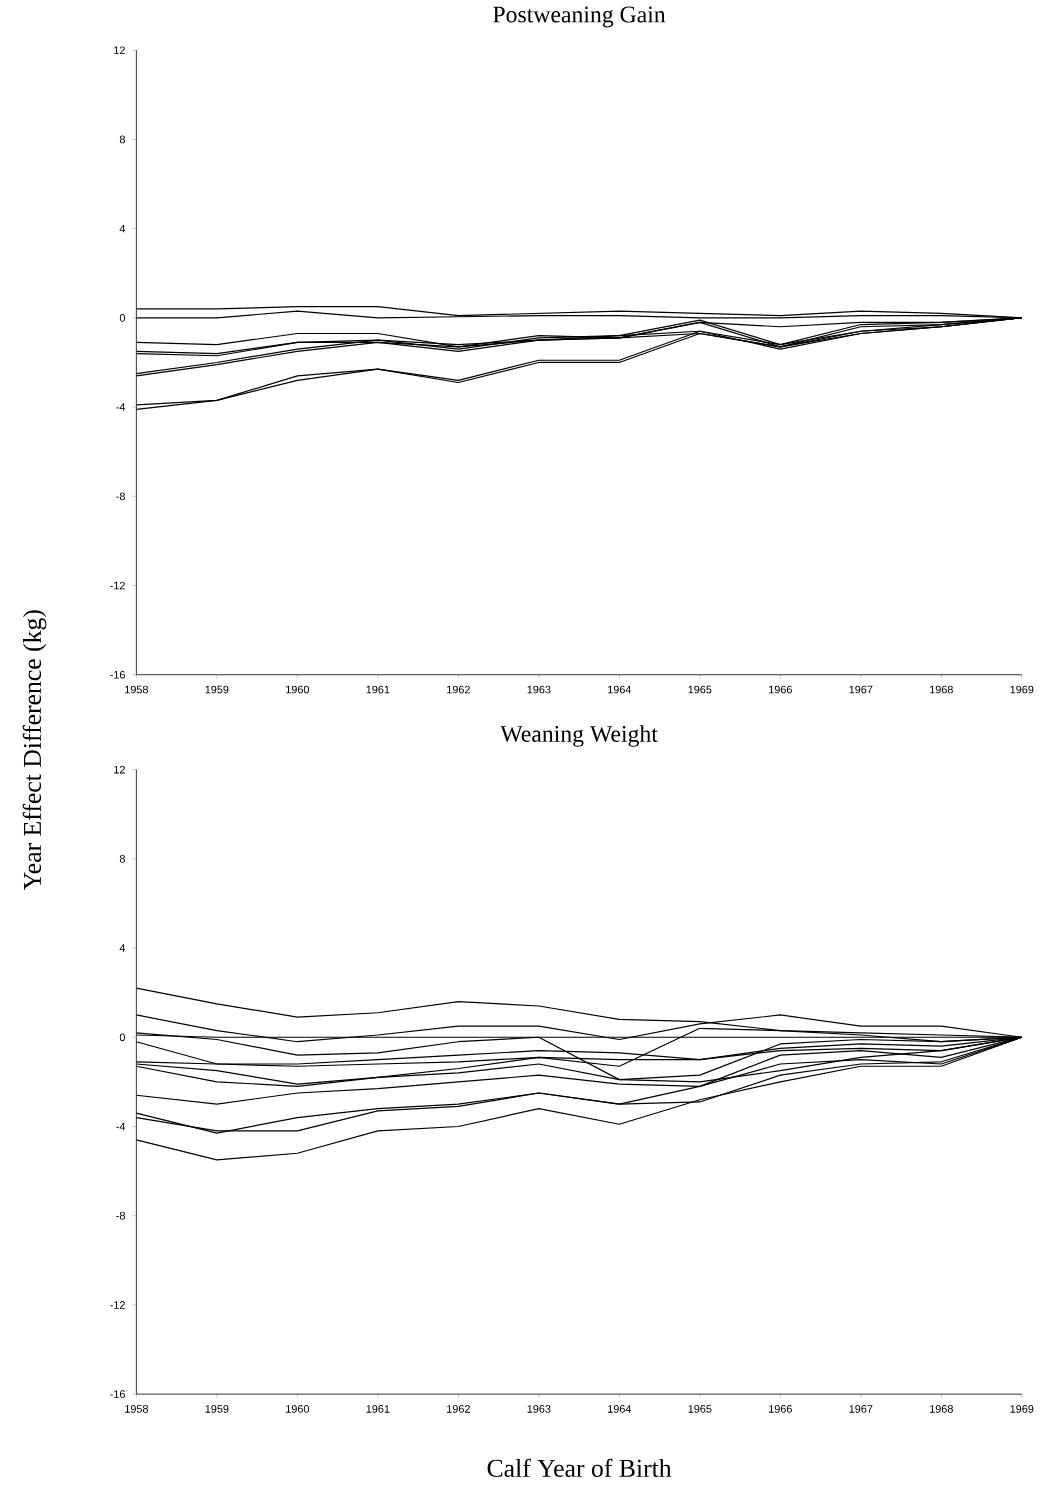 This screenshot has width=1041, height=1489. Describe the element at coordinates (579, 1467) in the screenshot. I see `x-axis-title: Calf Year of Birth` at that location.